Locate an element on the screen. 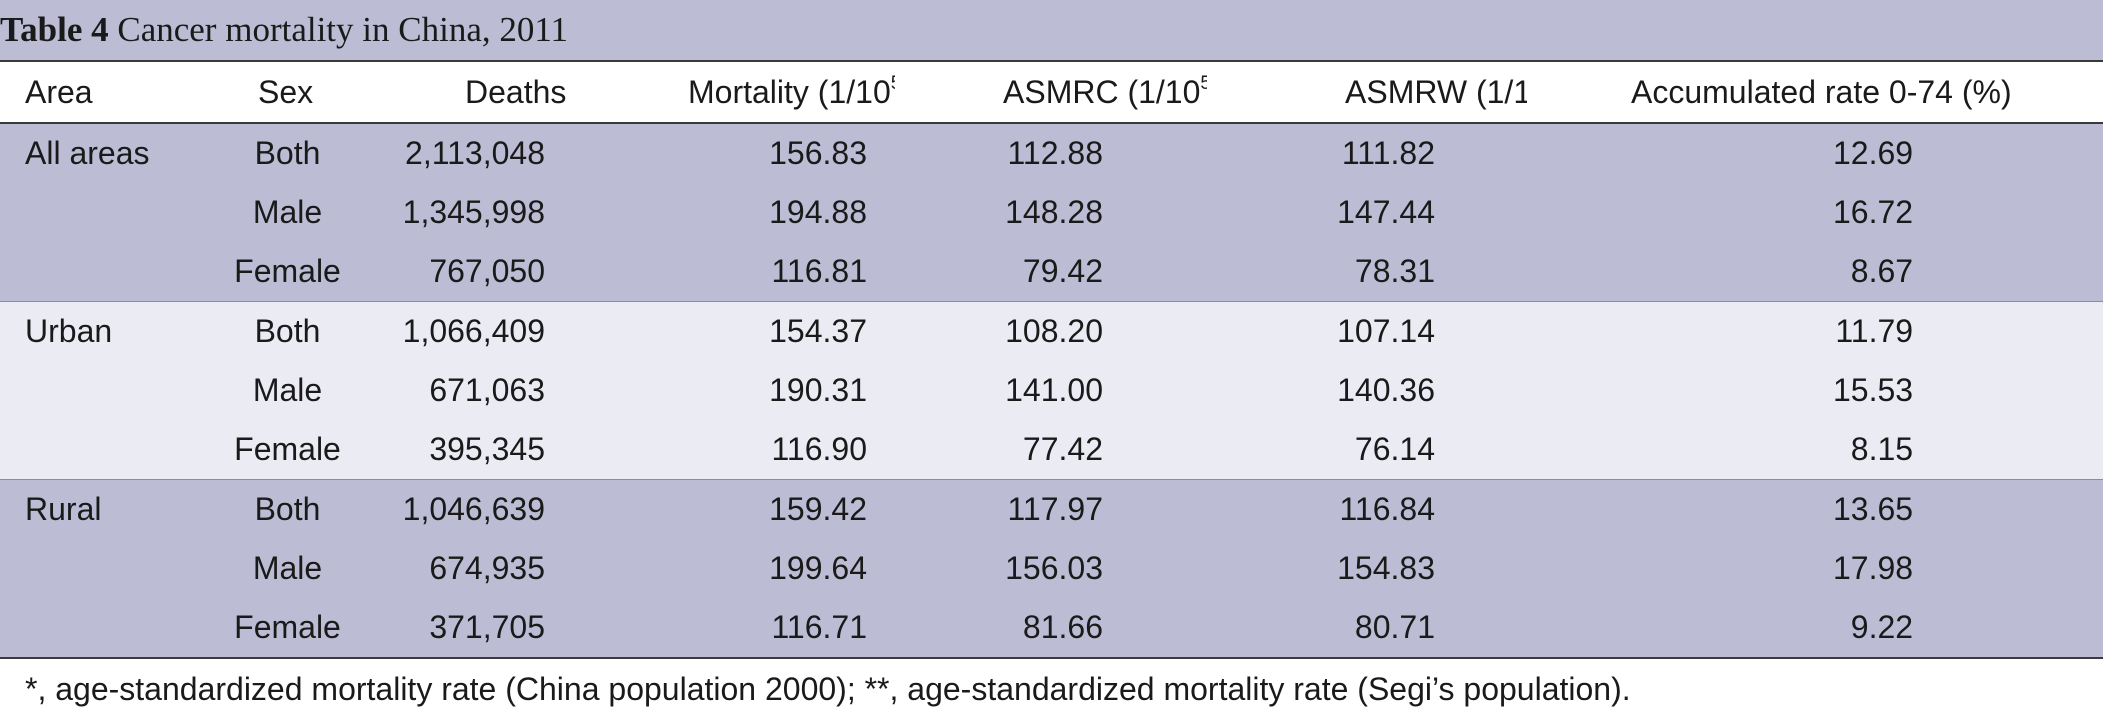  col-header-mortality: Mortality (1/105) is located at coordinates (750, 92).